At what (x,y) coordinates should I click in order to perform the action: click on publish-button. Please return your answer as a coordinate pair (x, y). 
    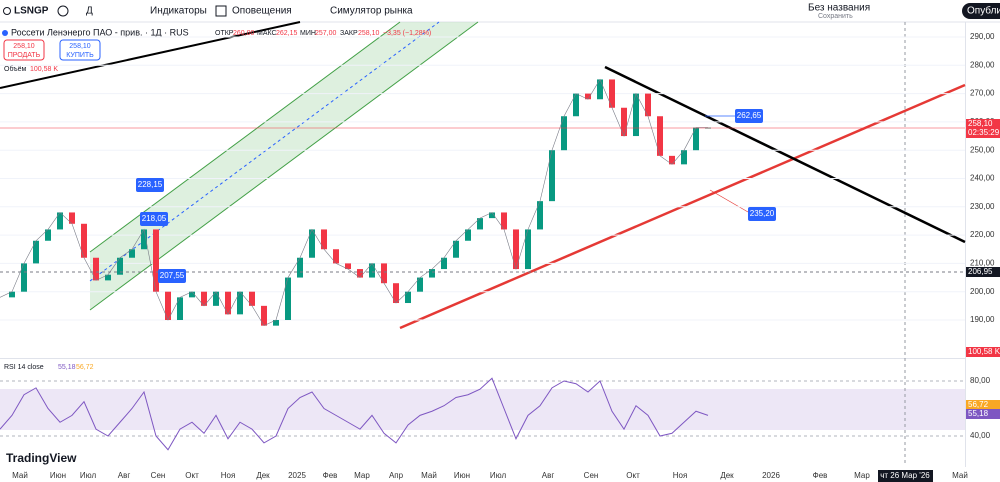
    Looking at the image, I should click on (981, 11).